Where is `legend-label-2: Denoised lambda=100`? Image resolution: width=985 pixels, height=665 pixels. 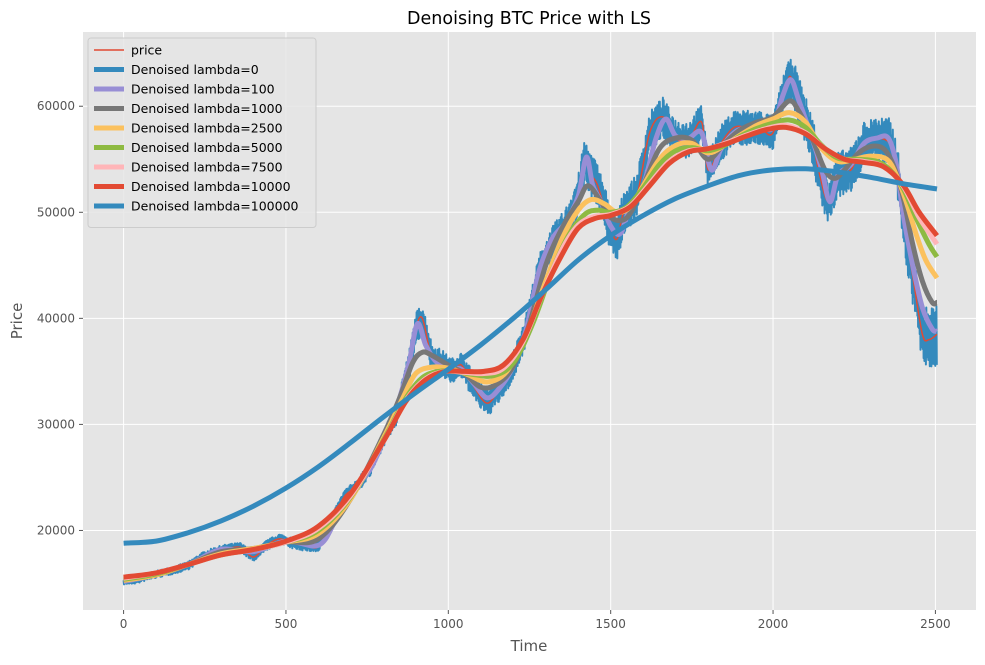
legend-label-2: Denoised lambda=100 is located at coordinates (203, 89).